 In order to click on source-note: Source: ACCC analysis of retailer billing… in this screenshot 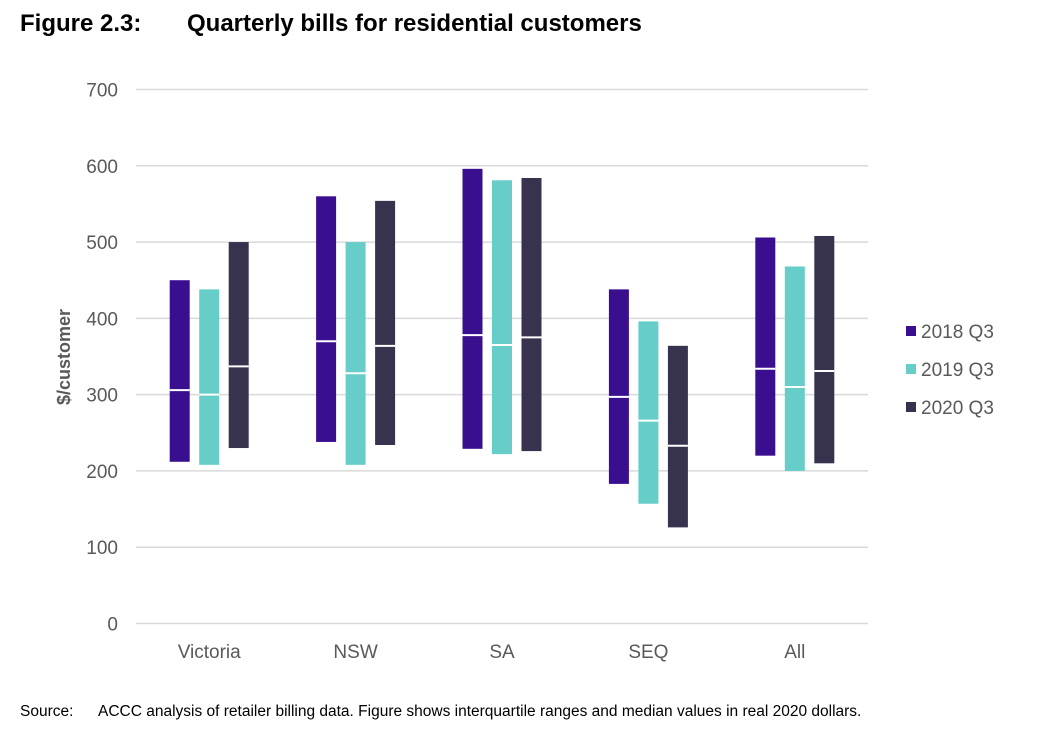, I will do `click(440, 712)`.